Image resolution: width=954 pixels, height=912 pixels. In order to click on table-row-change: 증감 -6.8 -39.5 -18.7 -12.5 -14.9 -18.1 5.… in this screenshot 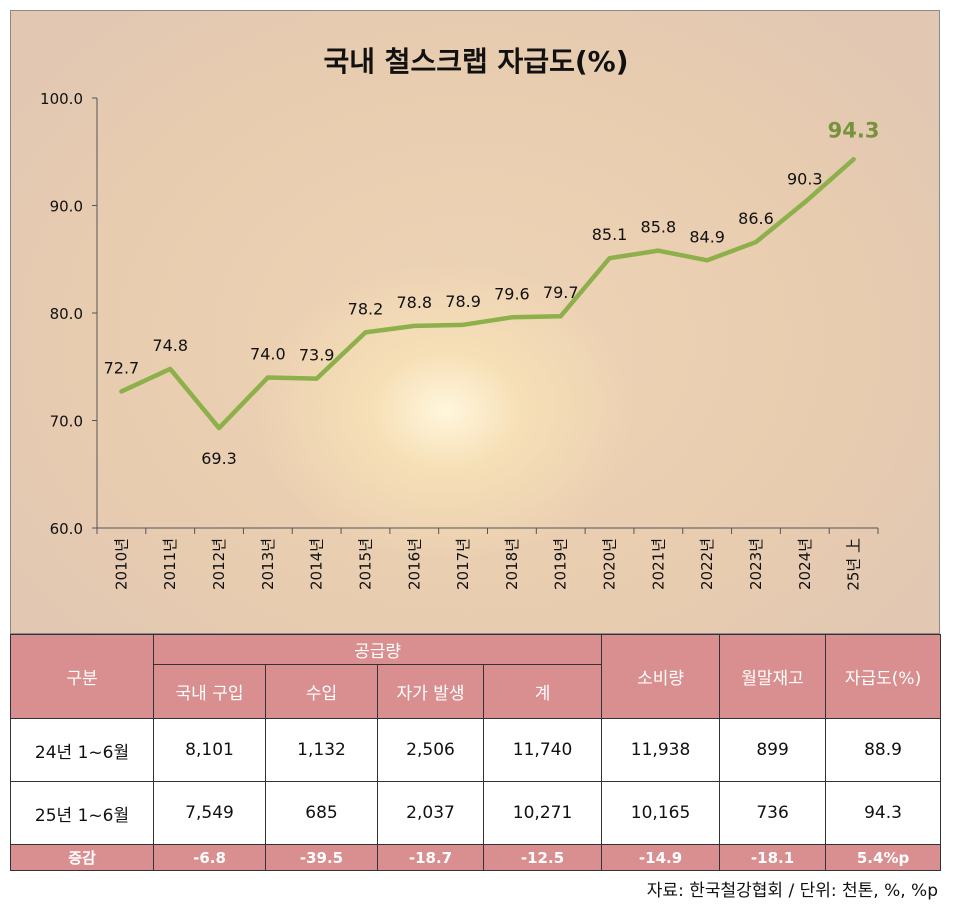, I will do `click(476, 857)`.